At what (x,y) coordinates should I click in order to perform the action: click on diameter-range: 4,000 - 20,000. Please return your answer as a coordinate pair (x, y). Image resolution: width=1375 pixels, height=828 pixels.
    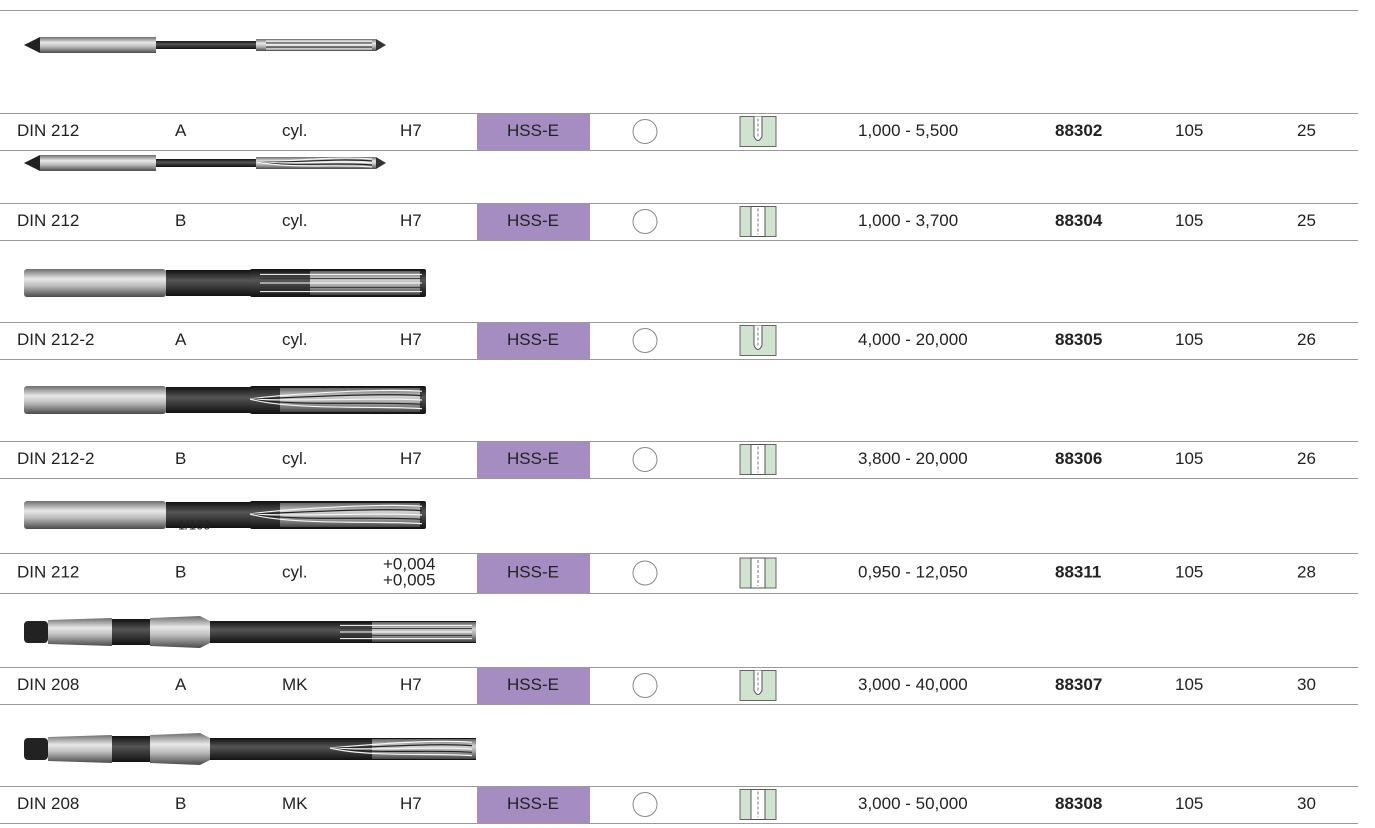
    Looking at the image, I should click on (913, 339).